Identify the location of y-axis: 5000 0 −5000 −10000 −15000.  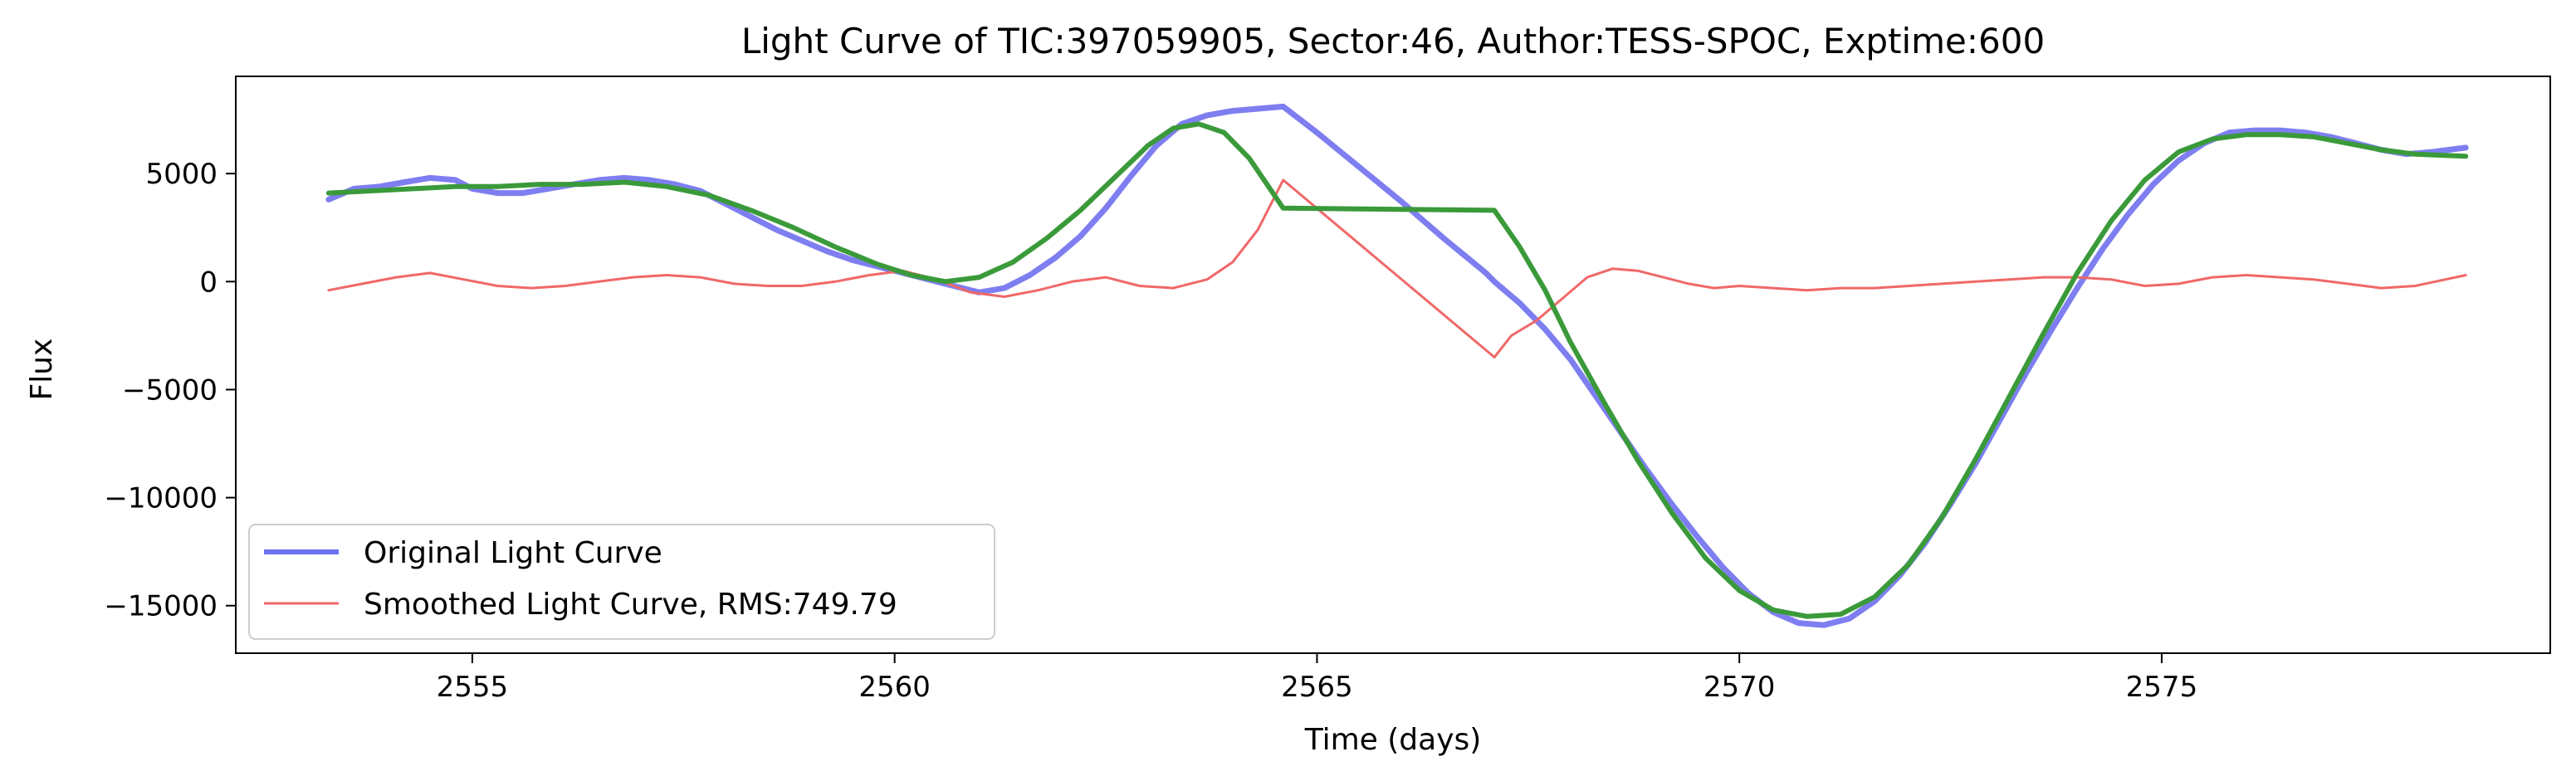
(170, 390).